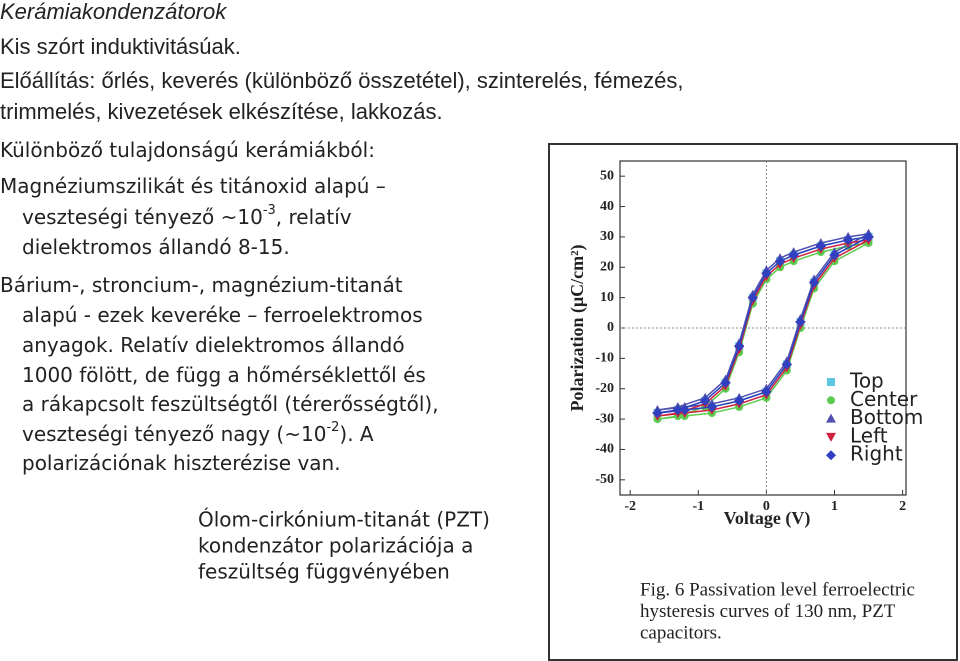 This screenshot has height=661, width=960. I want to click on superscript: -2, so click(332, 427).